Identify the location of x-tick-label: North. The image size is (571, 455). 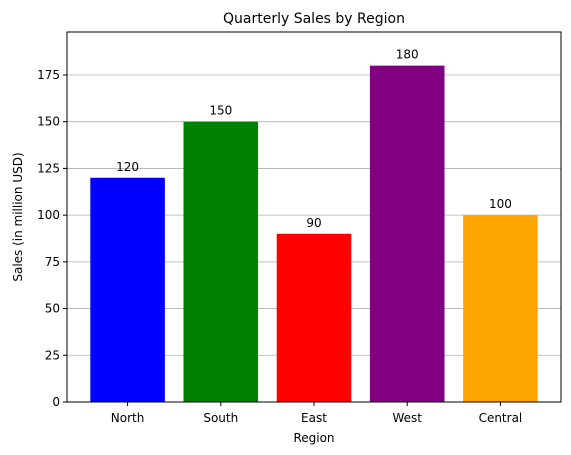
(128, 418).